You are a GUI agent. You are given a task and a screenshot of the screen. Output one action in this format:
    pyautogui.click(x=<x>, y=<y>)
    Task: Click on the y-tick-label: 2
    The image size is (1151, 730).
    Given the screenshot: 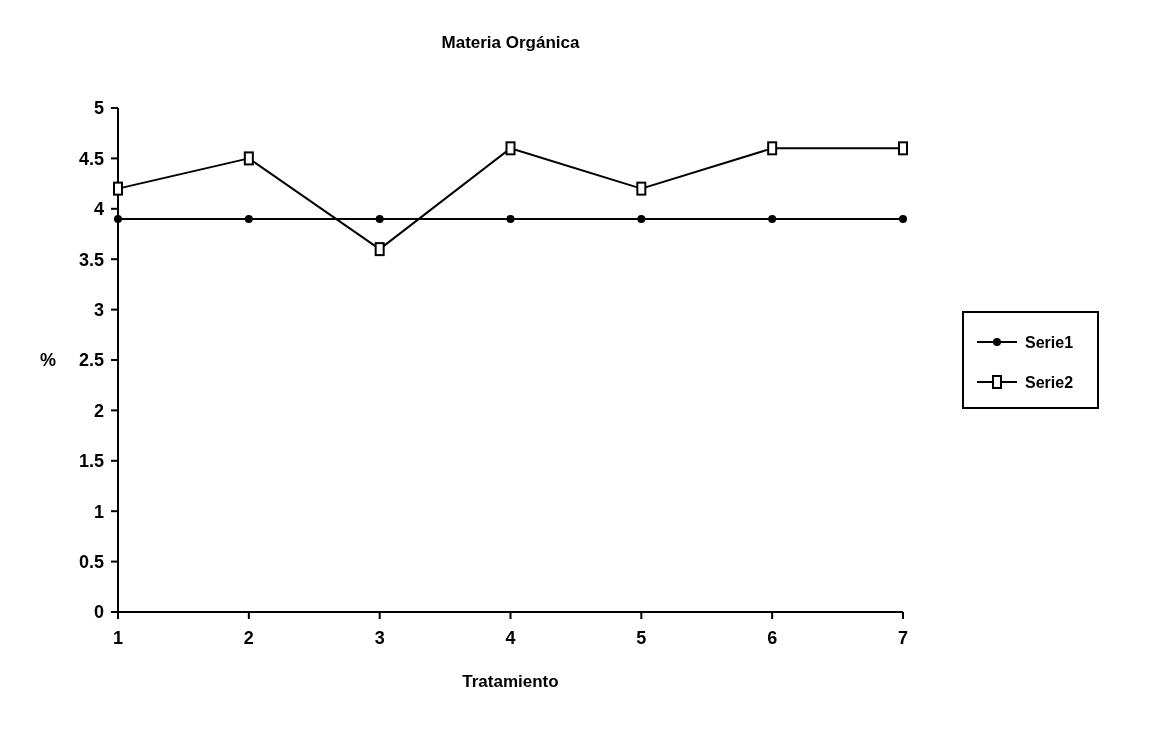 What is the action you would take?
    pyautogui.click(x=98, y=410)
    